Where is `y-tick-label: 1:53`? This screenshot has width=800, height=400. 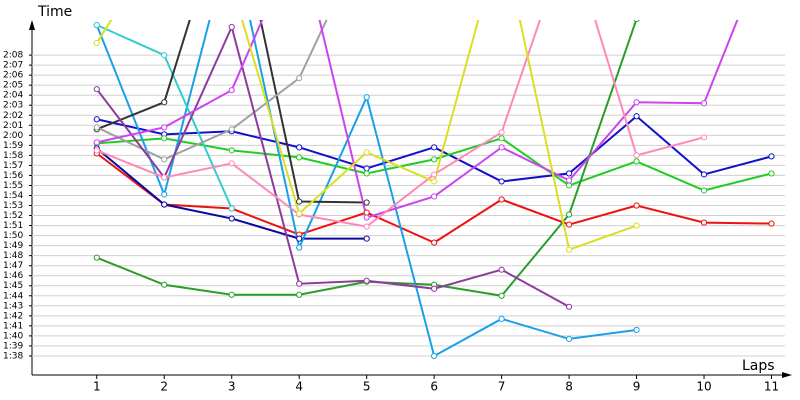
y-tick-label: 1:53 is located at coordinates (13, 206).